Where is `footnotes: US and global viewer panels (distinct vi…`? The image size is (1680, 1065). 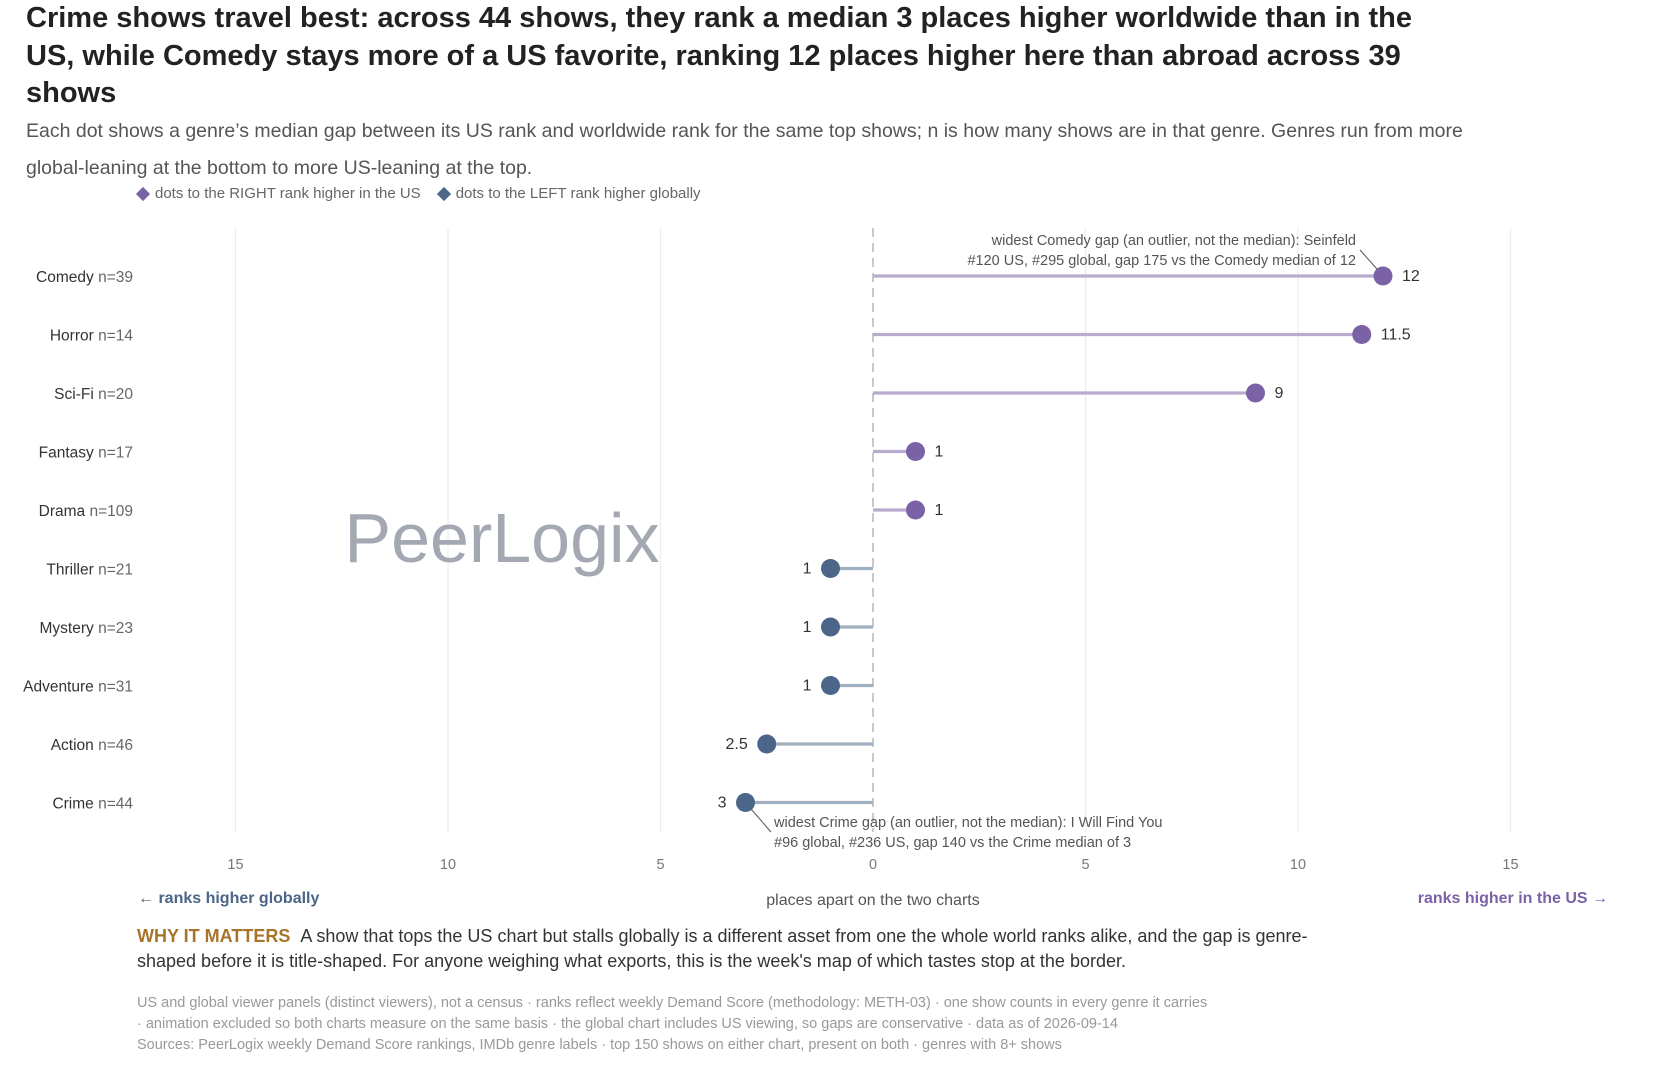 footnotes: US and global viewer panels (distinct vi… is located at coordinates (787, 1024).